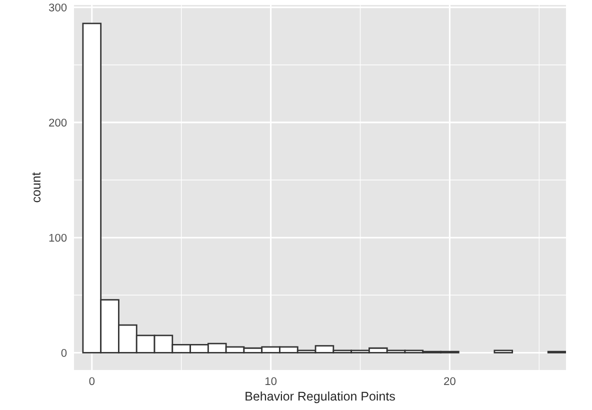 The width and height of the screenshot is (592, 410). What do you see at coordinates (36, 187) in the screenshot?
I see `y-axis-title: count` at bounding box center [36, 187].